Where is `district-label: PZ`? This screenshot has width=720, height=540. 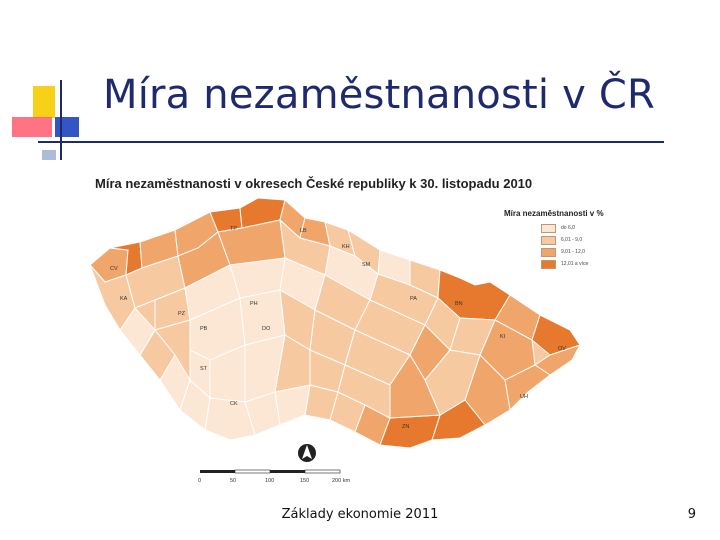
district-label: PZ is located at coordinates (182, 314).